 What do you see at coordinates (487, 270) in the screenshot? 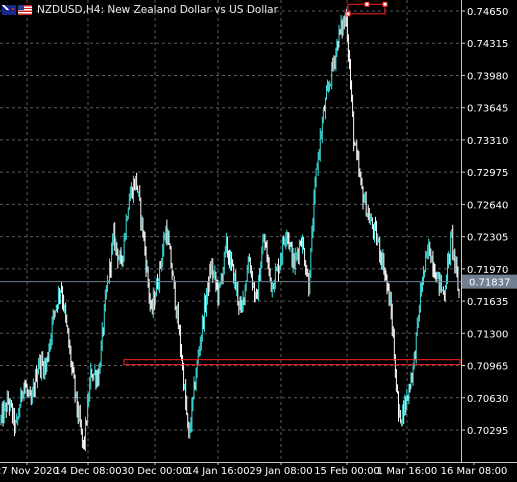
I see `price-label: 0.71970` at bounding box center [487, 270].